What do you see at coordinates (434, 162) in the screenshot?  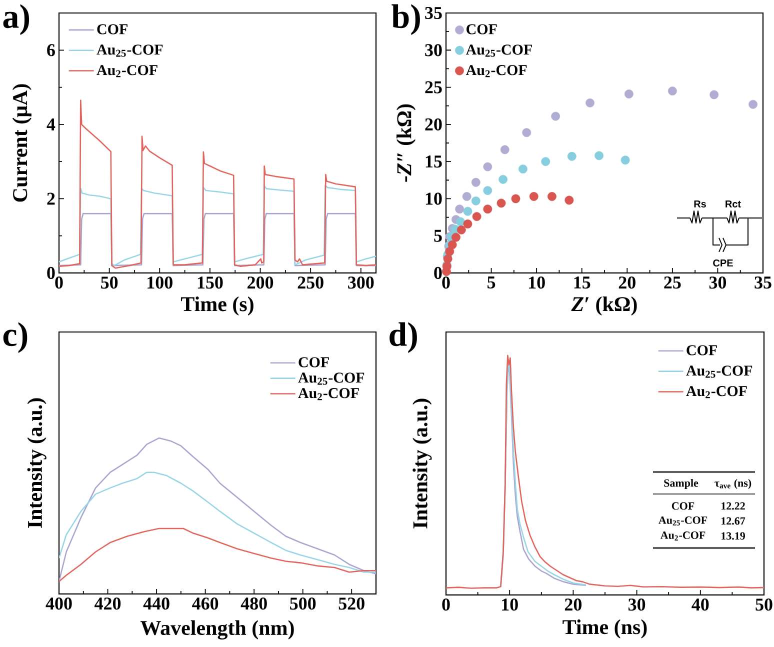 I see `y-tick-label: 15` at bounding box center [434, 162].